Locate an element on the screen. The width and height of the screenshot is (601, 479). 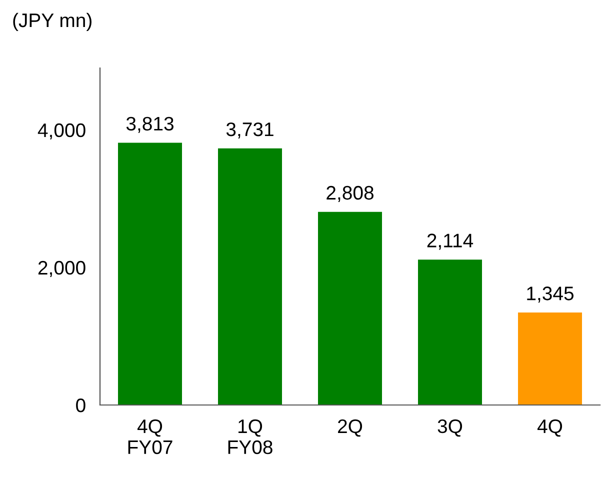
x-tick-label: 4Q FY07 is located at coordinates (150, 436).